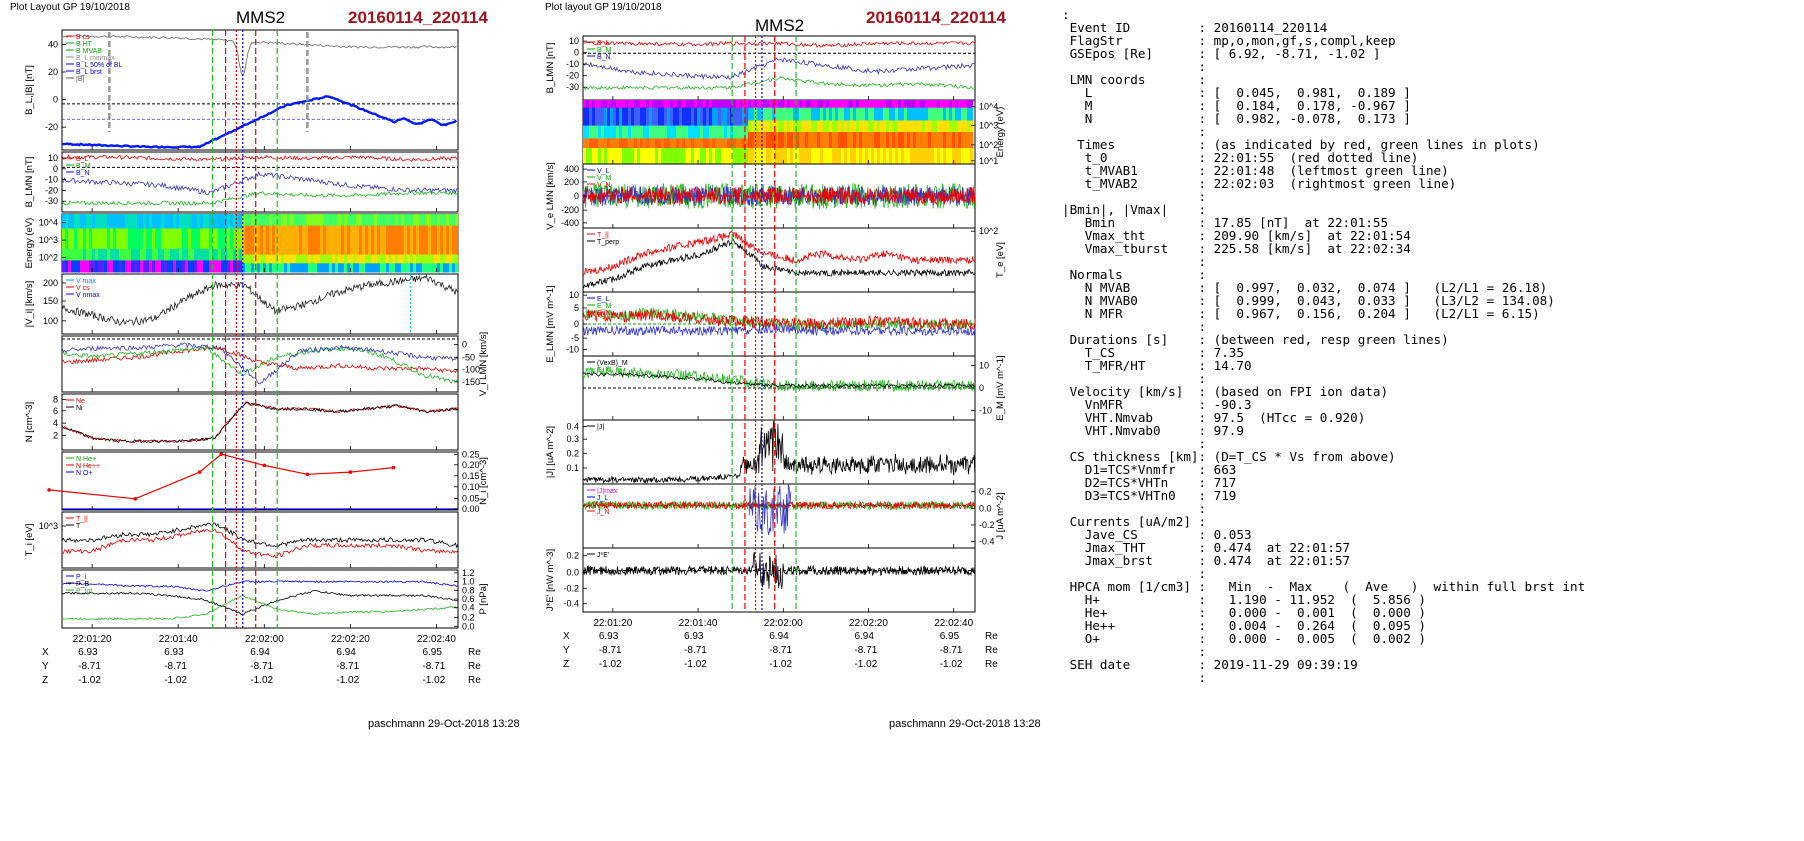 Image resolution: width=1804 pixels, height=841 pixels. I want to click on ephemeris-unit: Re, so click(474, 652).